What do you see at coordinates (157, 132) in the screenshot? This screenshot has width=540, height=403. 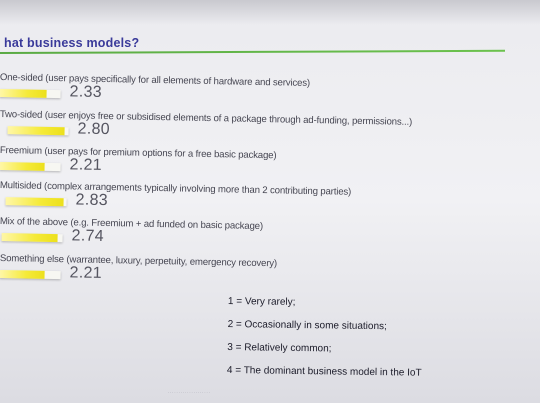 I see `score-row: 2.80` at bounding box center [157, 132].